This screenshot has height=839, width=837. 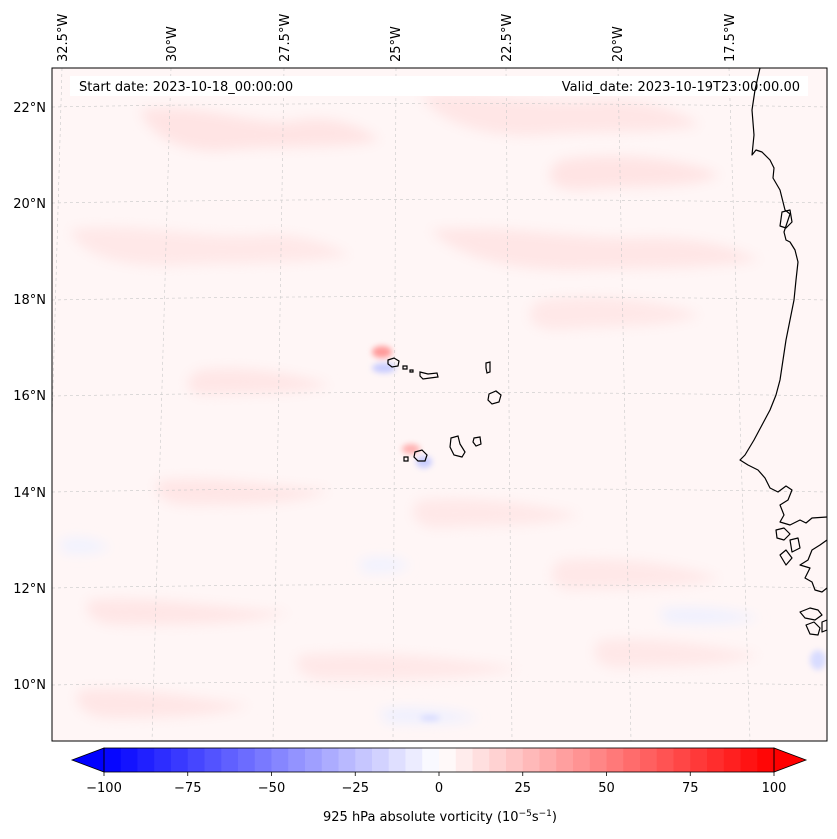 I want to click on lat-label-14n: 14°N, so click(x=29, y=493).